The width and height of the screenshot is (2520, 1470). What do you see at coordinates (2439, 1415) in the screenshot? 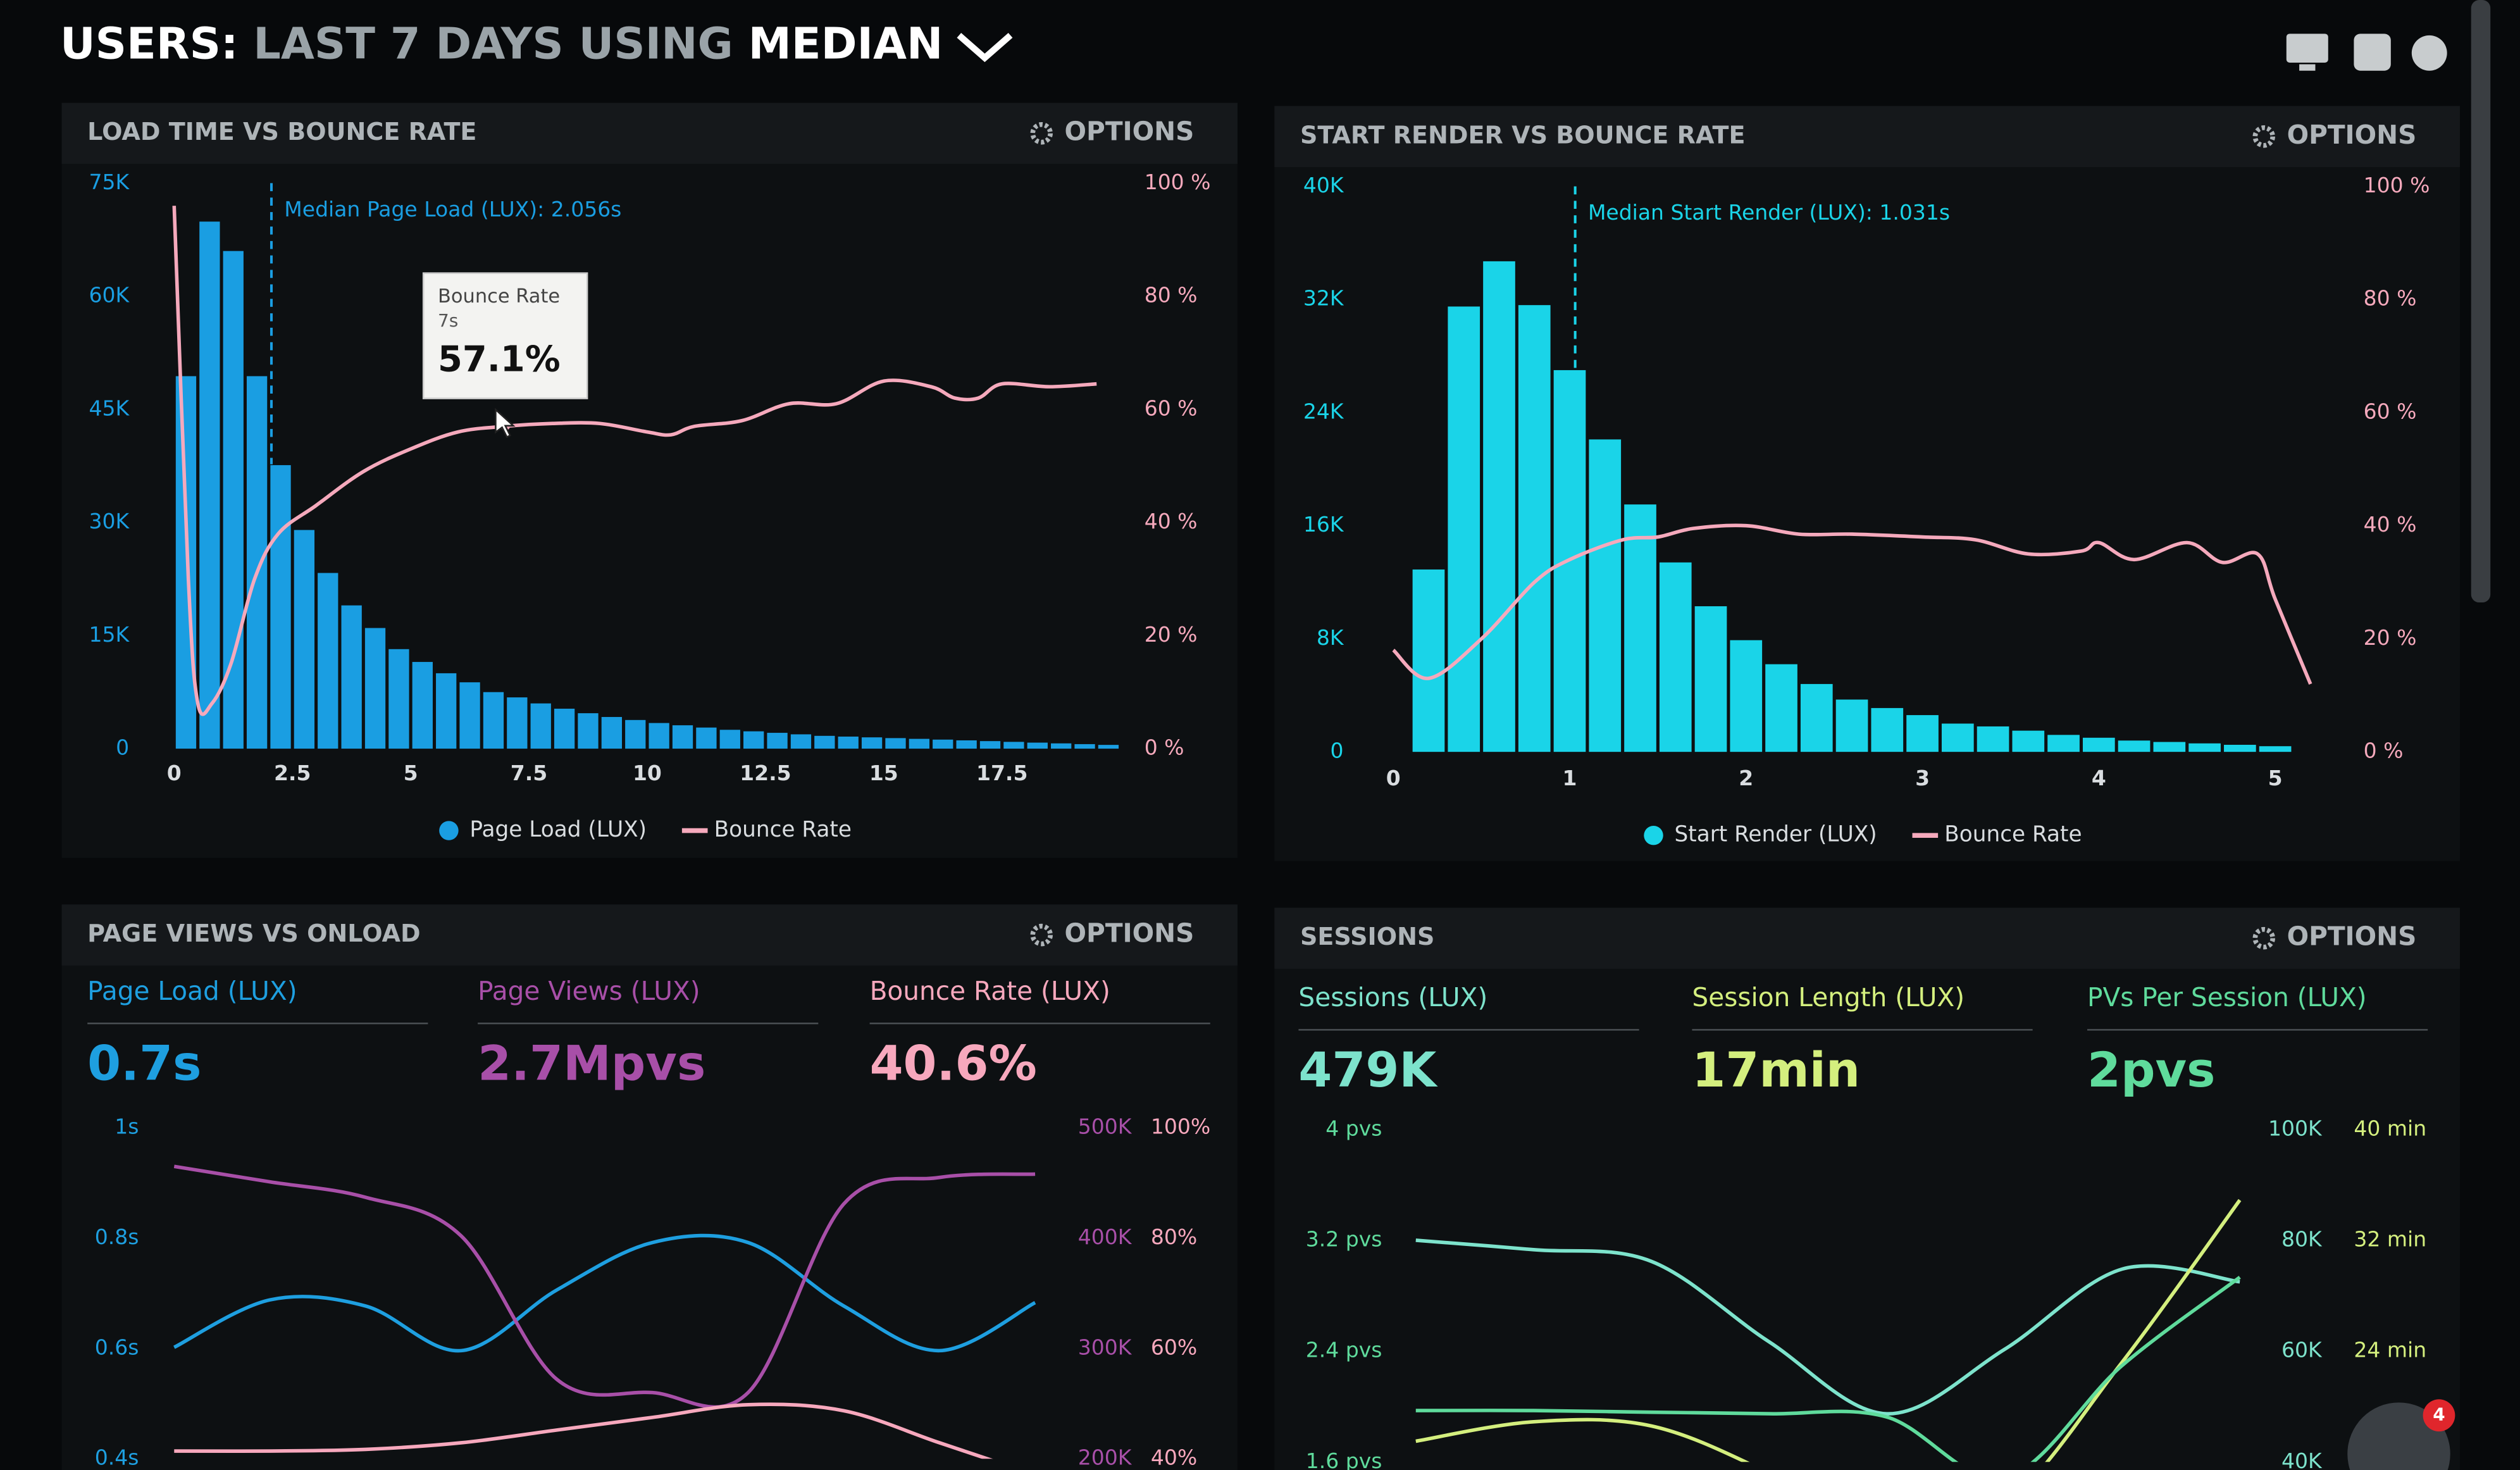
I see `notification-badge` at bounding box center [2439, 1415].